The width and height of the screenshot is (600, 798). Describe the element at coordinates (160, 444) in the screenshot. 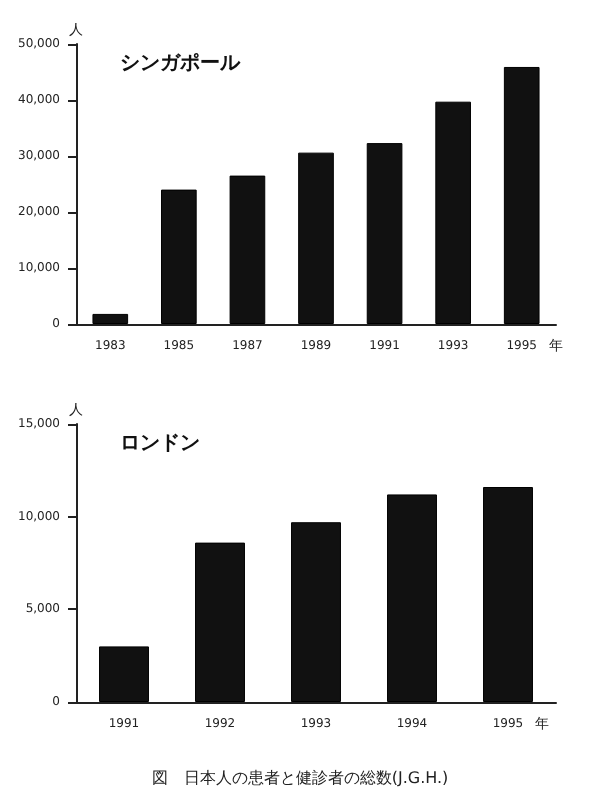

I see `chart-title: ロンドン` at that location.